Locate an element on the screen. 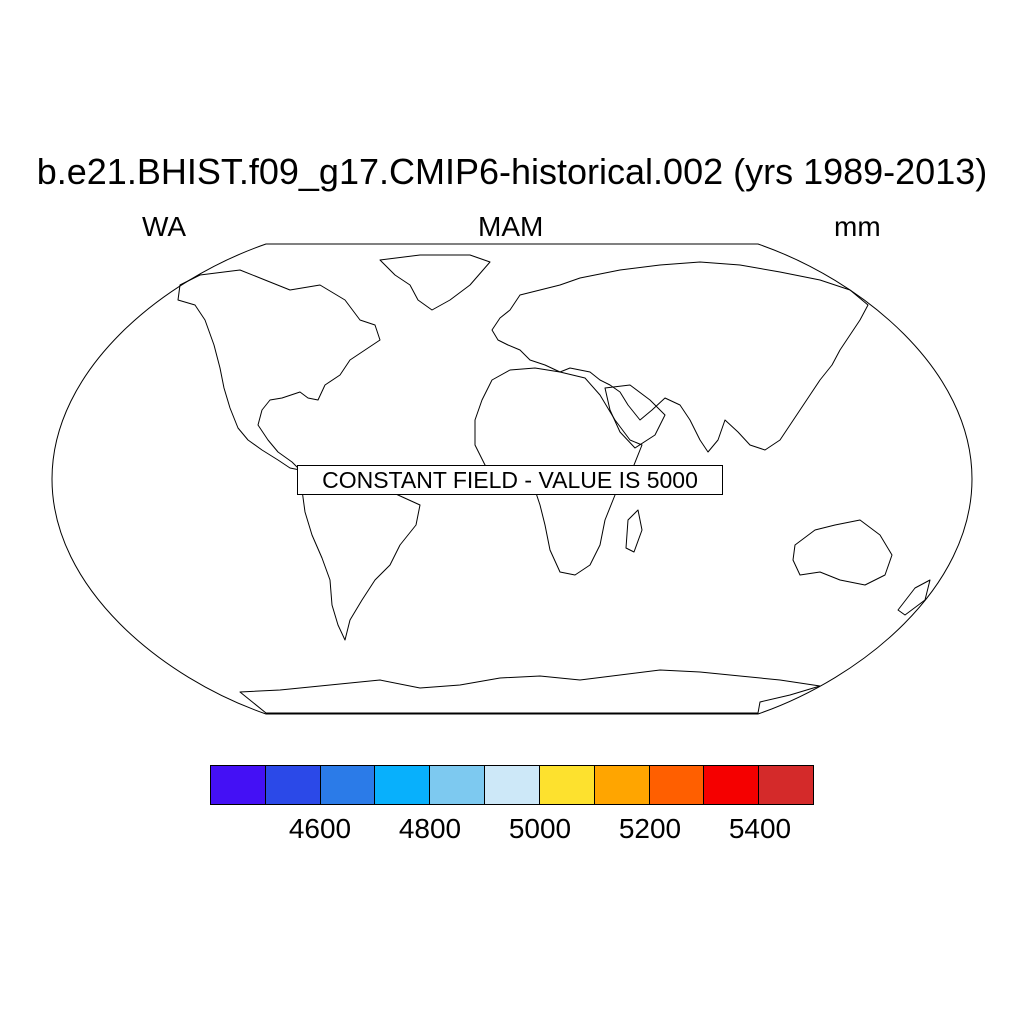  constant-field-notice: CONSTANT FIELD - VALUE IS 5000 is located at coordinates (510, 480).